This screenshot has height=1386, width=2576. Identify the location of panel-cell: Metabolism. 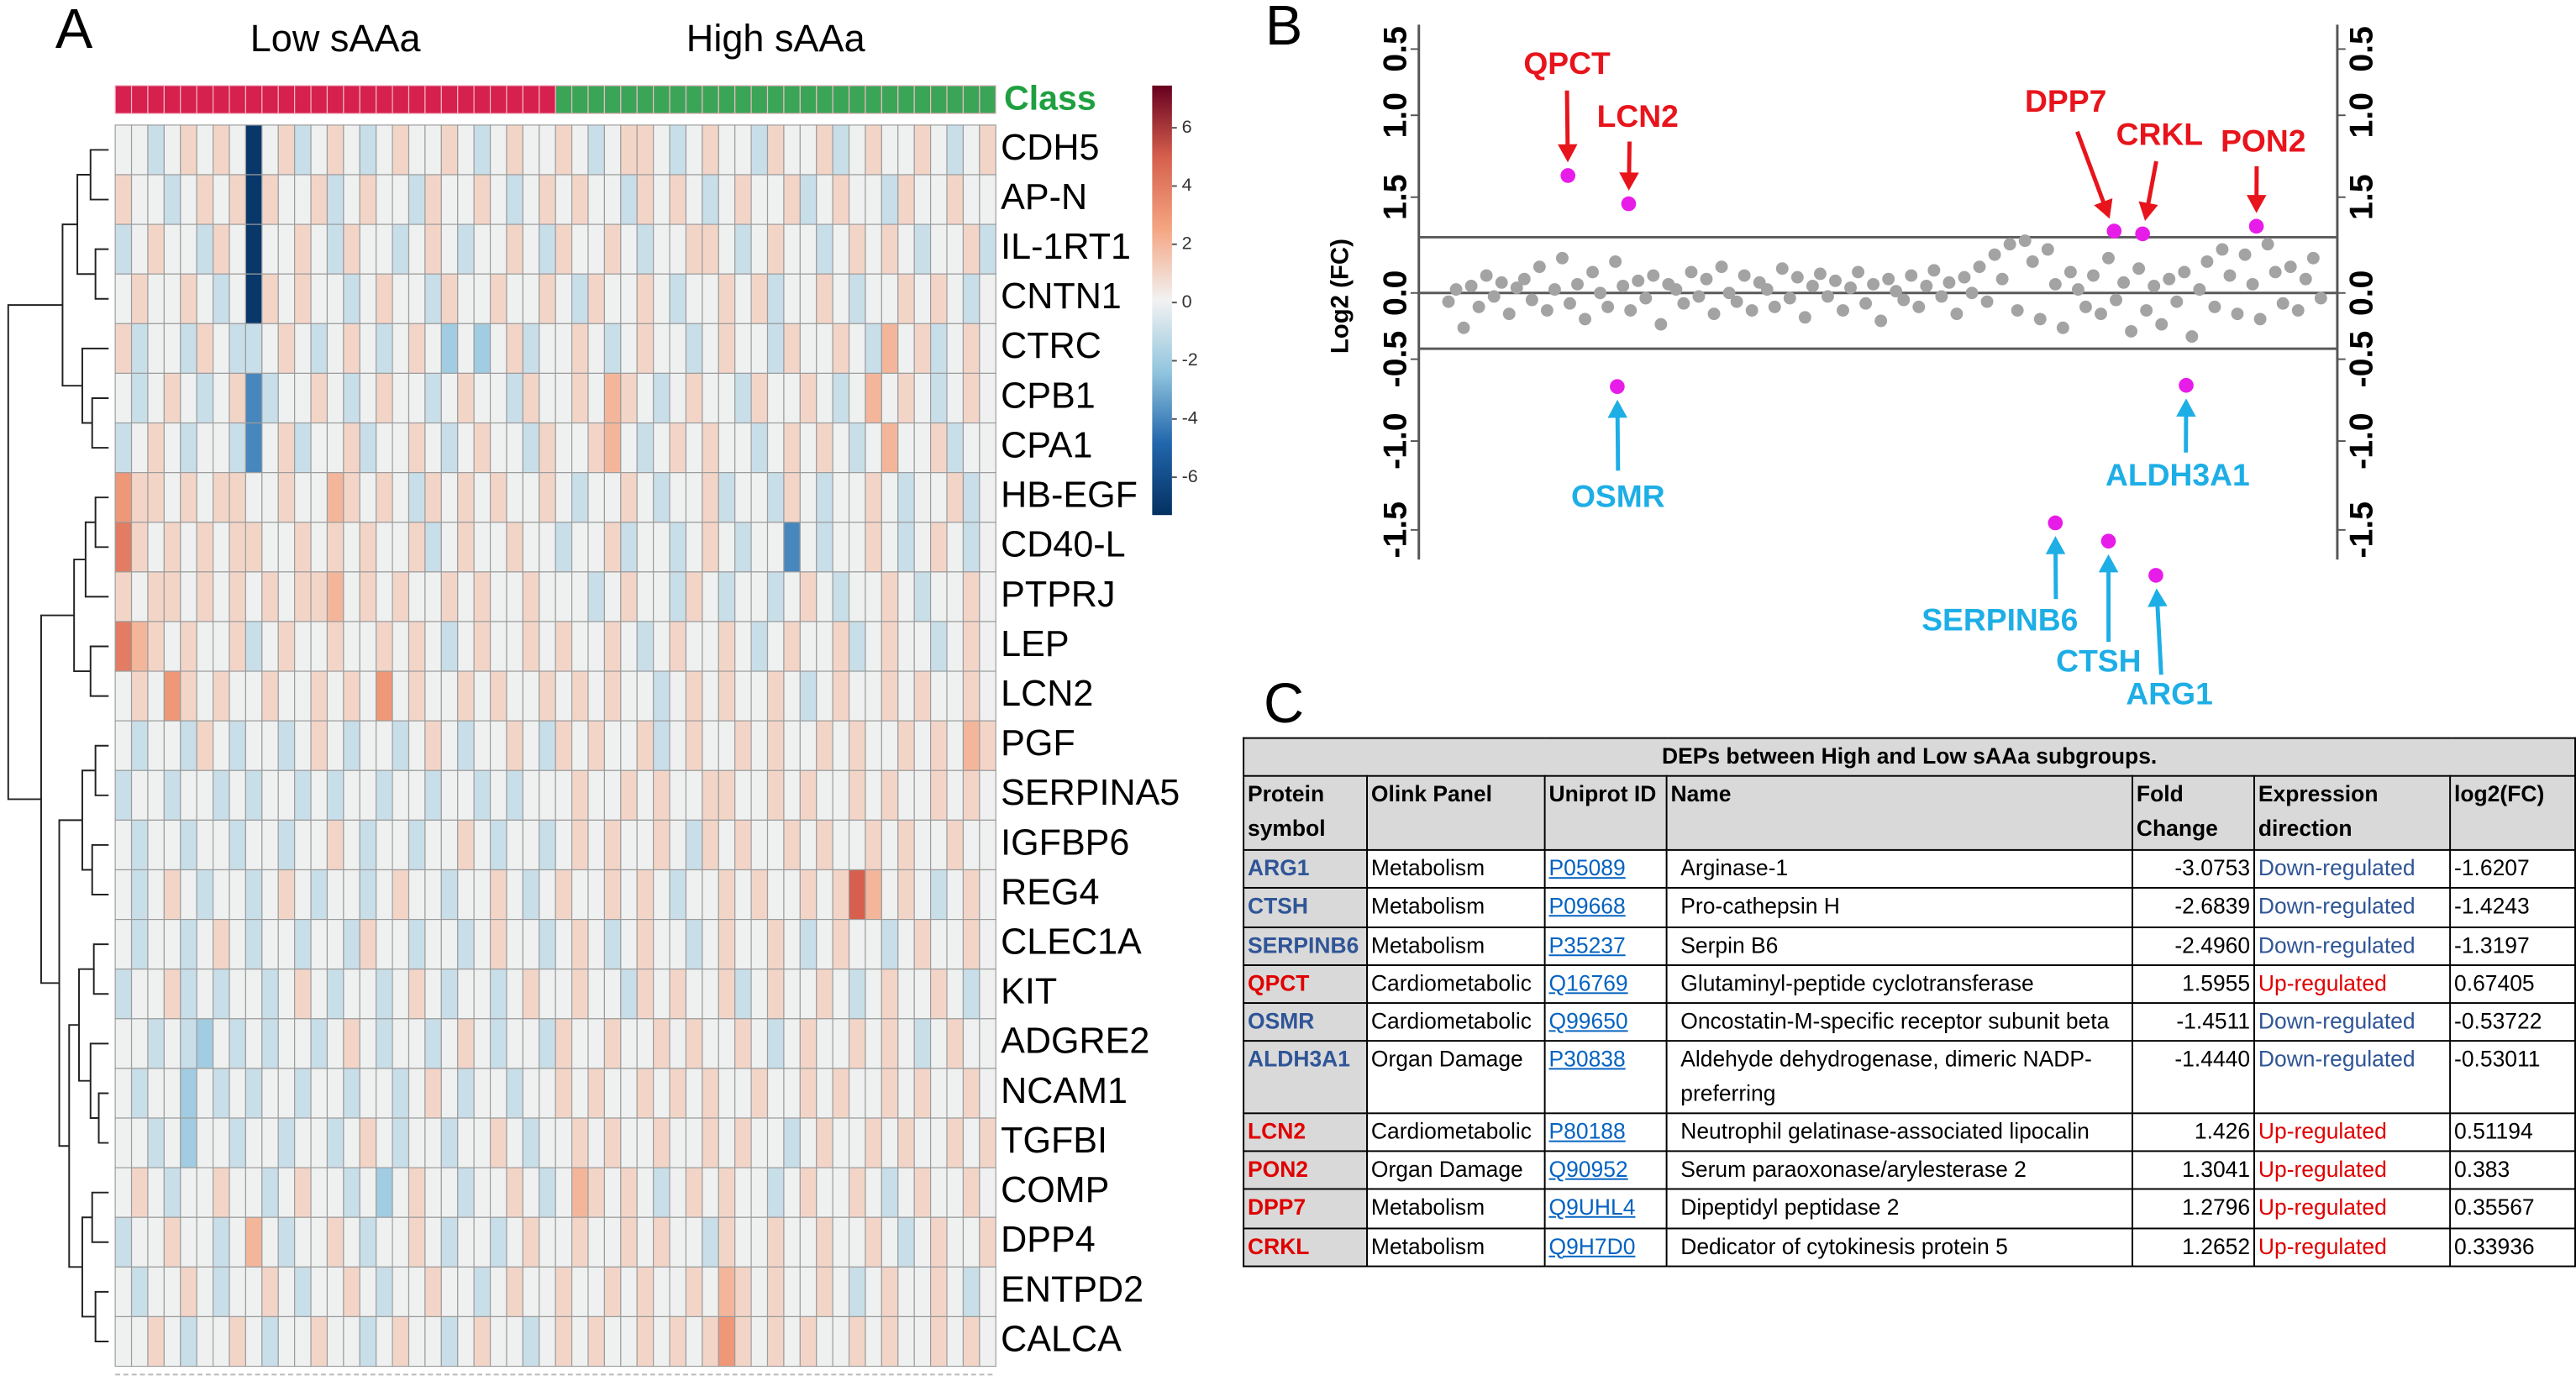
(1456, 946).